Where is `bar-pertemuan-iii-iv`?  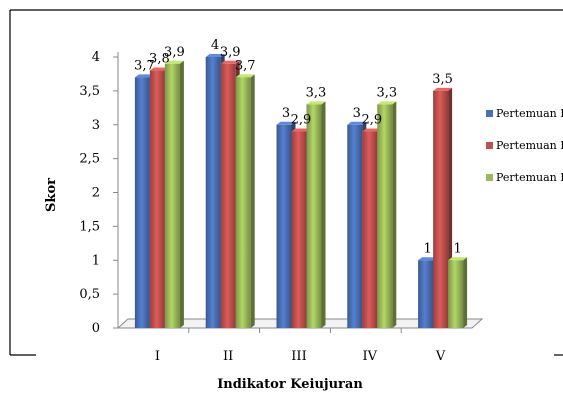
bar-pertemuan-iii-iv is located at coordinates (387, 214).